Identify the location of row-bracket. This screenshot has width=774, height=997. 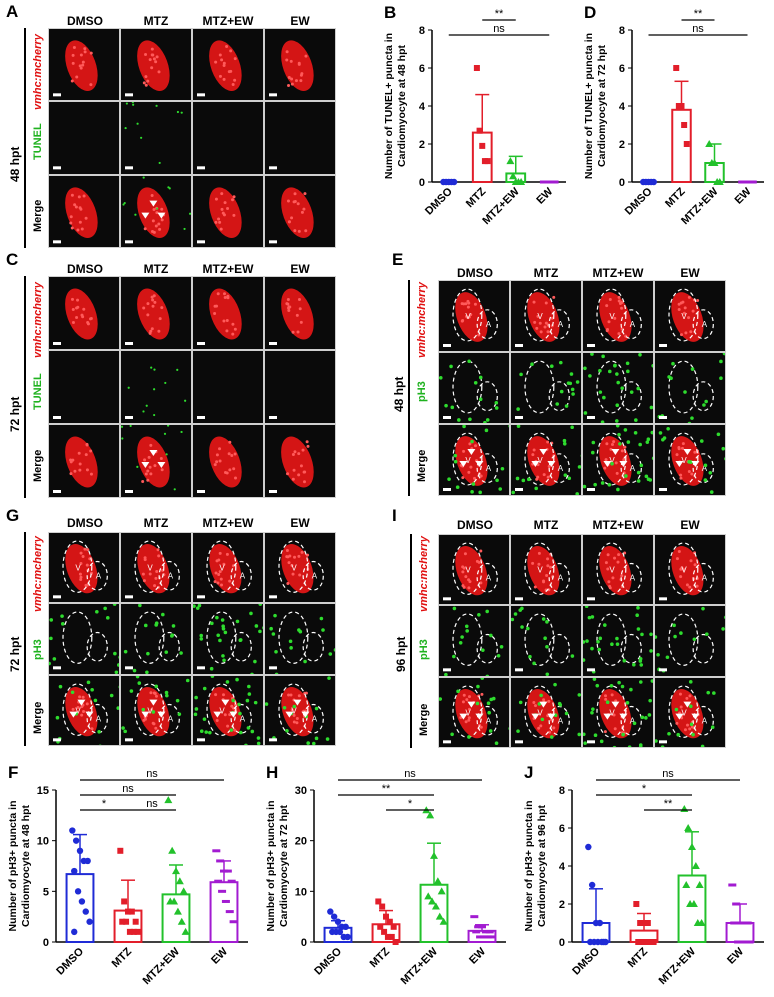
(25, 639).